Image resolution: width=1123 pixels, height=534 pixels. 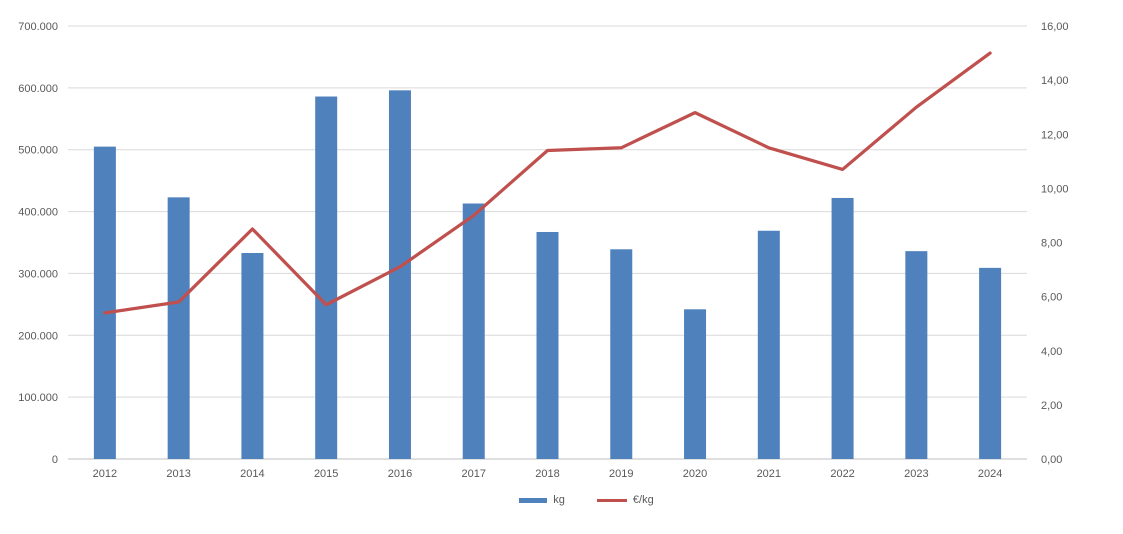 What do you see at coordinates (695, 384) in the screenshot?
I see `bar-2020` at bounding box center [695, 384].